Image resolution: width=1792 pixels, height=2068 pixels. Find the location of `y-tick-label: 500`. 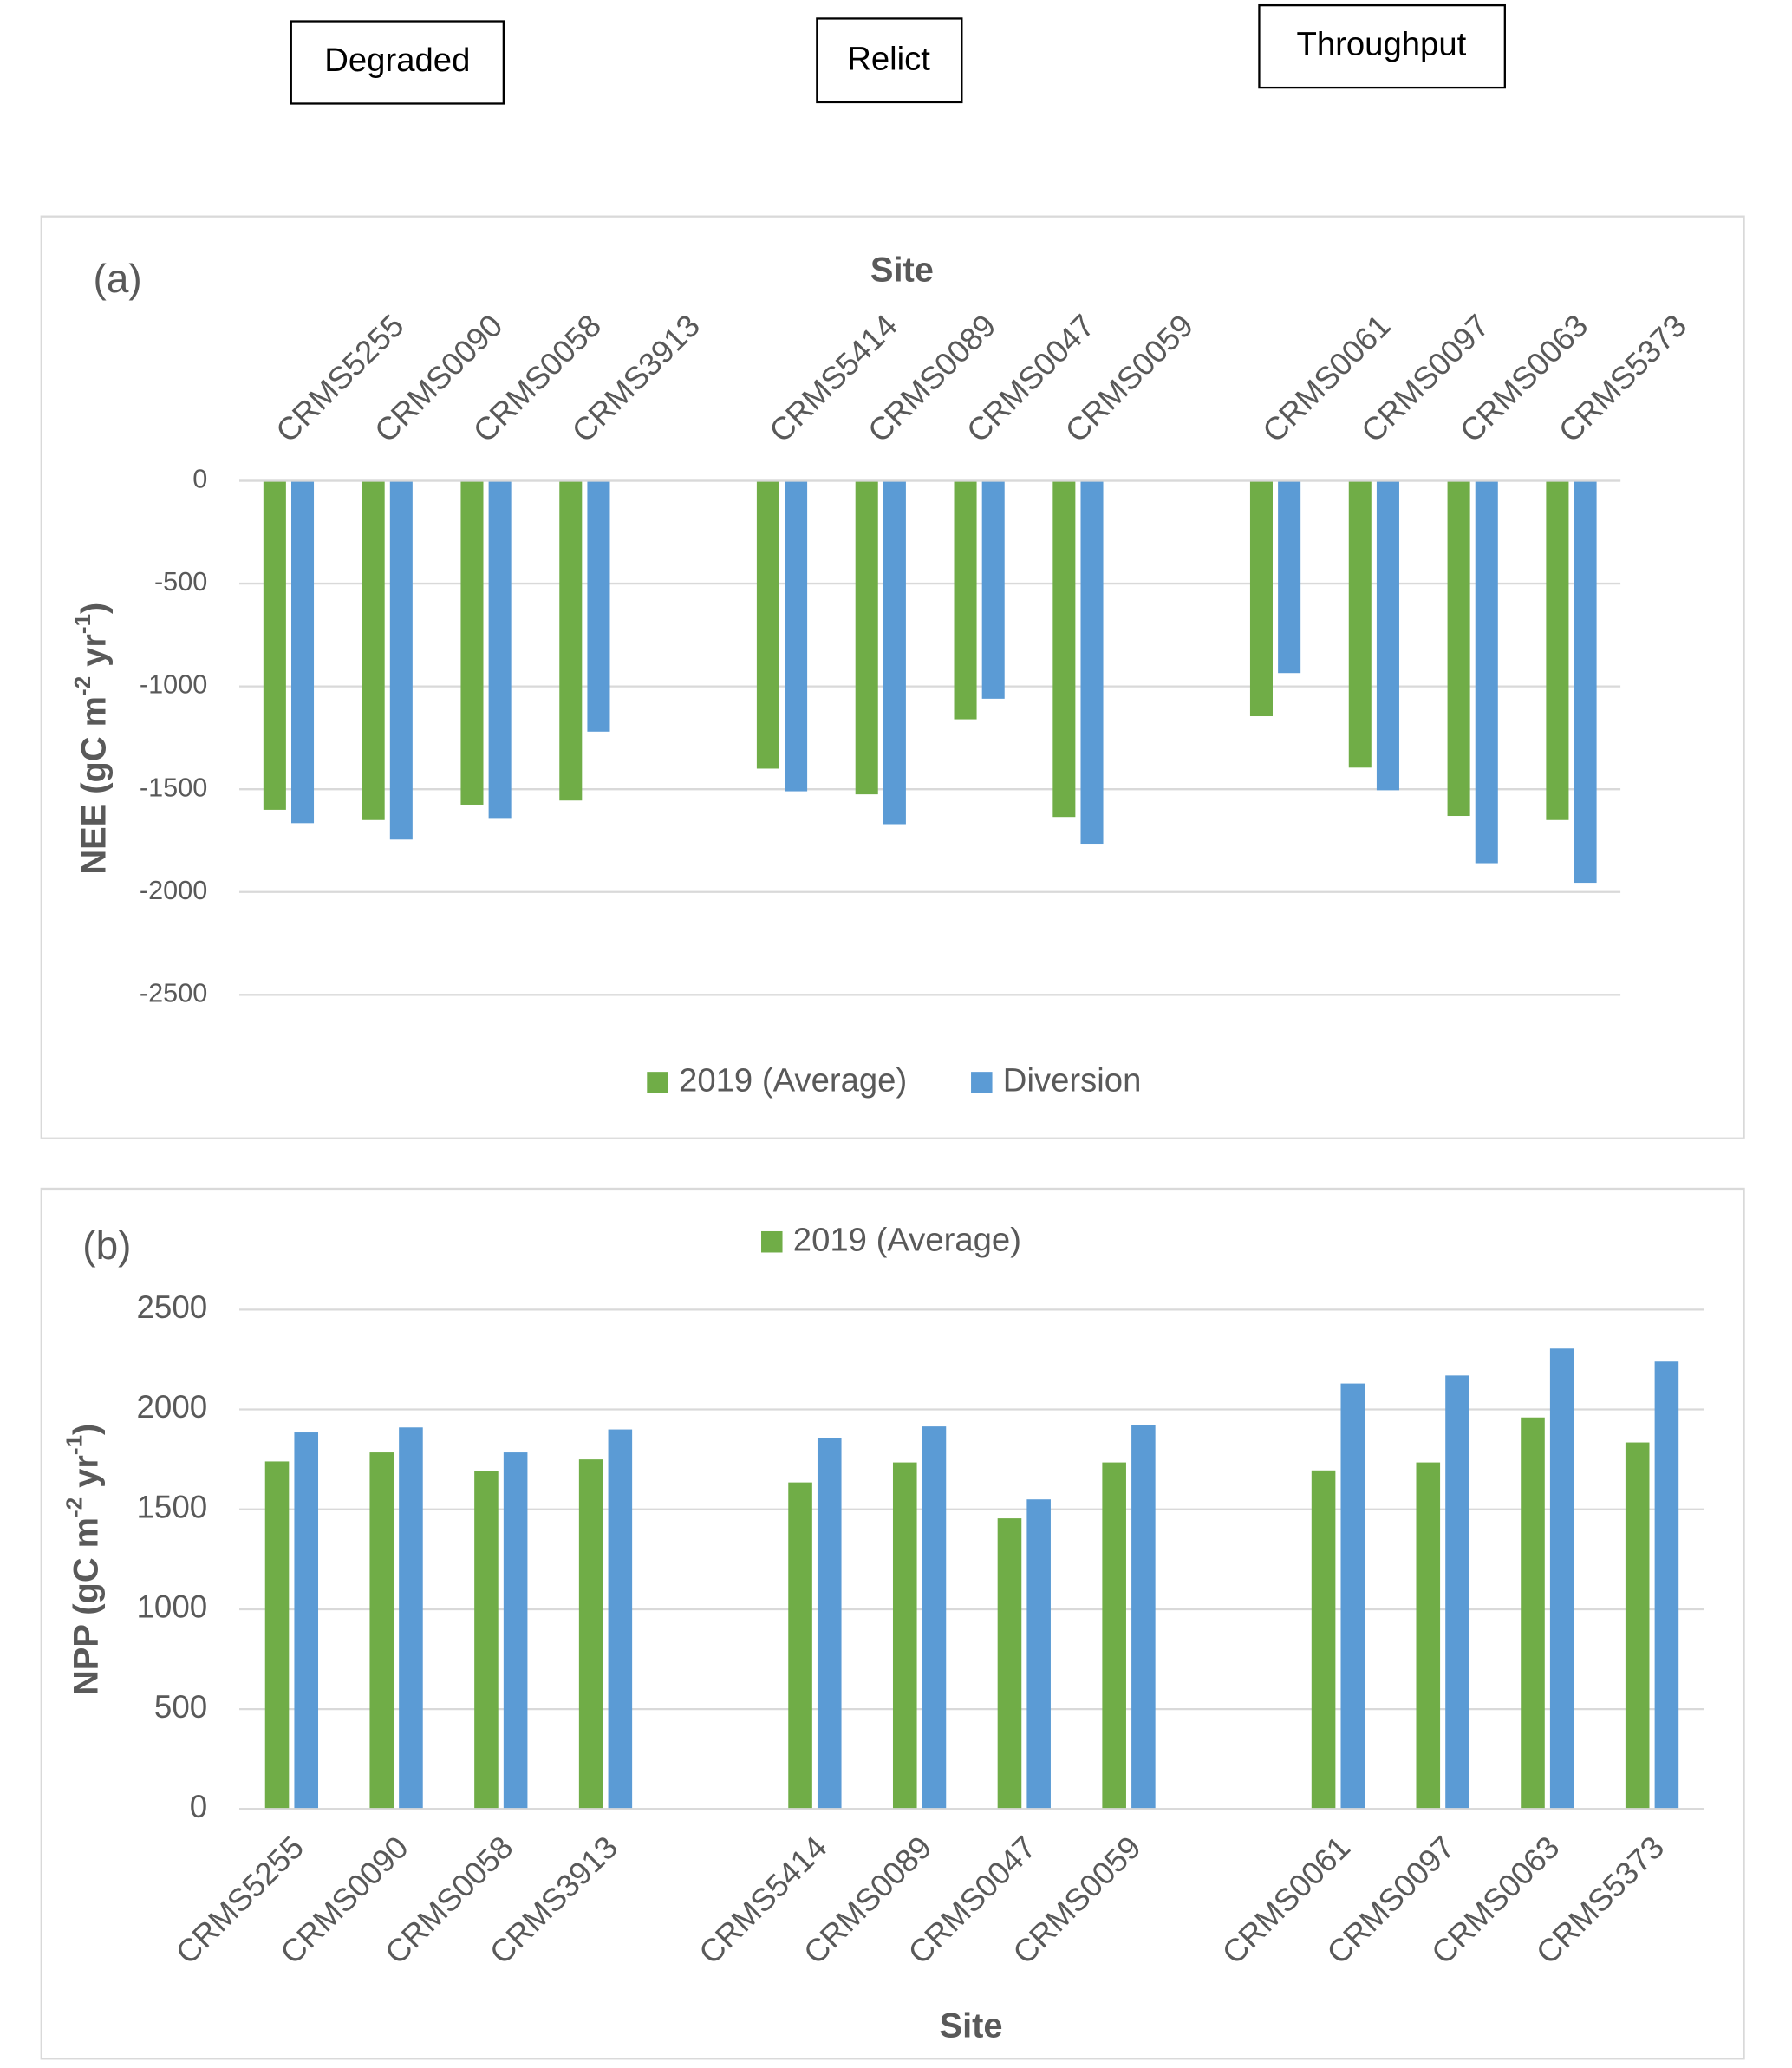

y-tick-label: 500 is located at coordinates (180, 1707).